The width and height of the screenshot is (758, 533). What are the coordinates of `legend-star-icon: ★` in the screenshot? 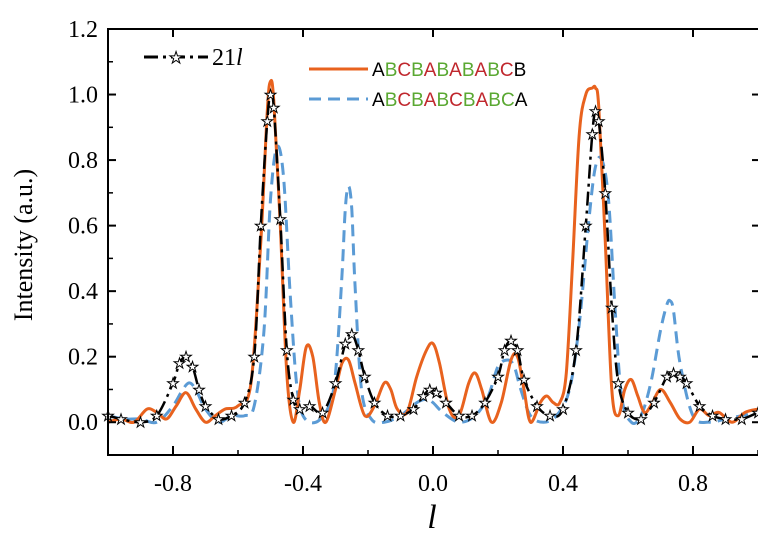 It's located at (176, 58).